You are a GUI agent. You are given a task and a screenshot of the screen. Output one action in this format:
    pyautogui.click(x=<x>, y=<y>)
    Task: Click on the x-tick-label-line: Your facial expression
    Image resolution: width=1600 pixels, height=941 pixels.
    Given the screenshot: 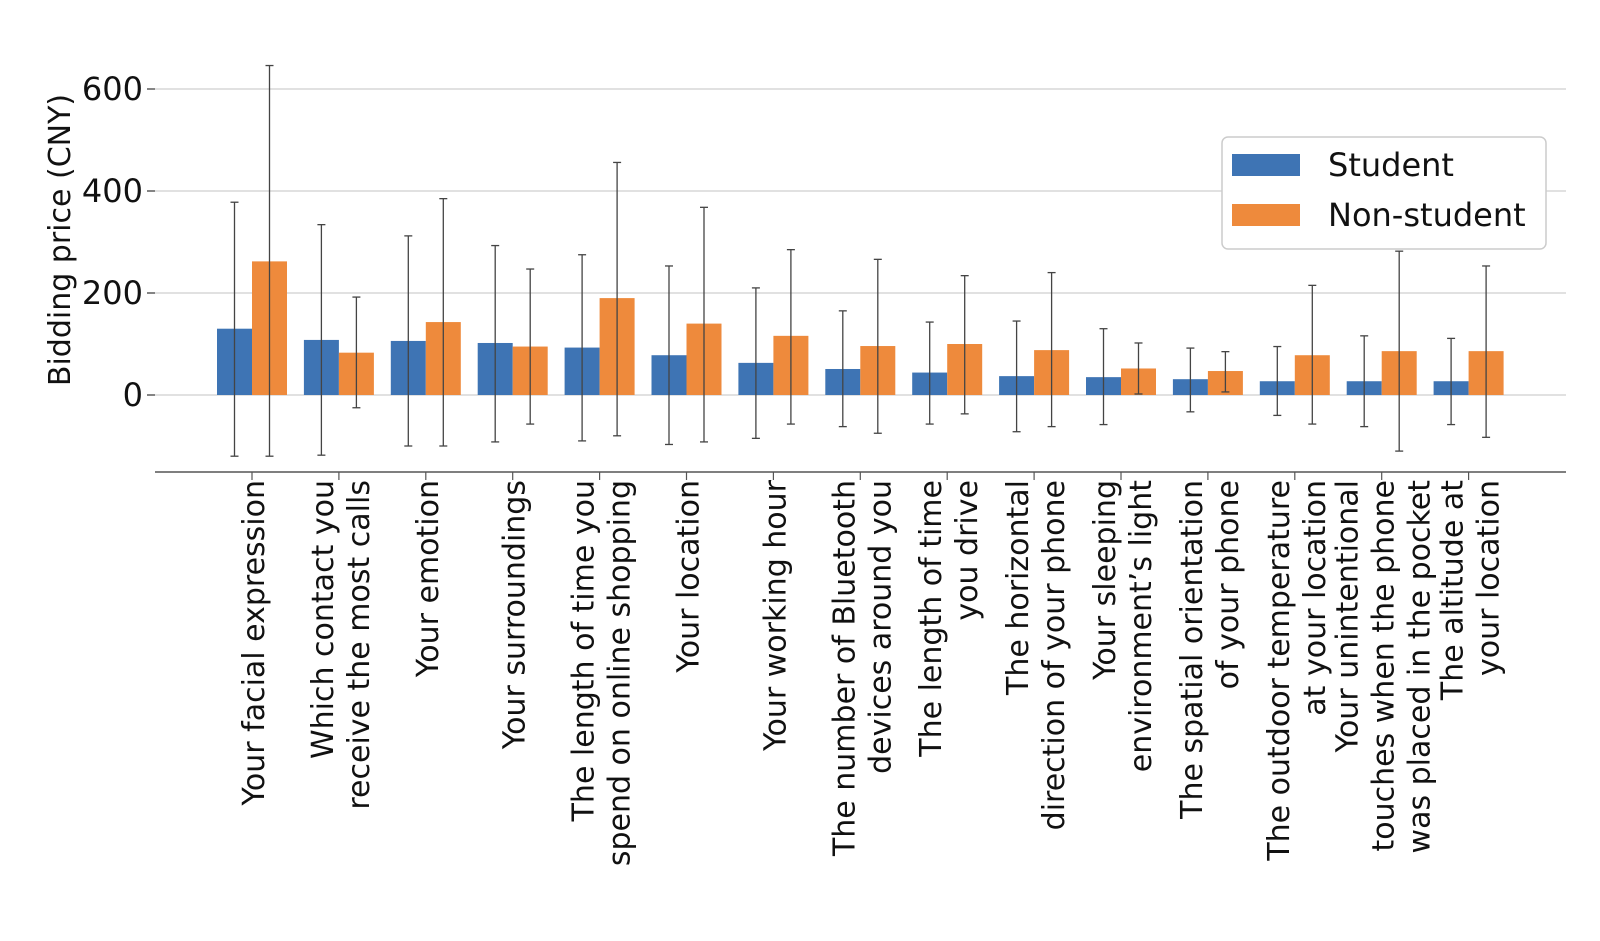 What is the action you would take?
    pyautogui.click(x=254, y=643)
    